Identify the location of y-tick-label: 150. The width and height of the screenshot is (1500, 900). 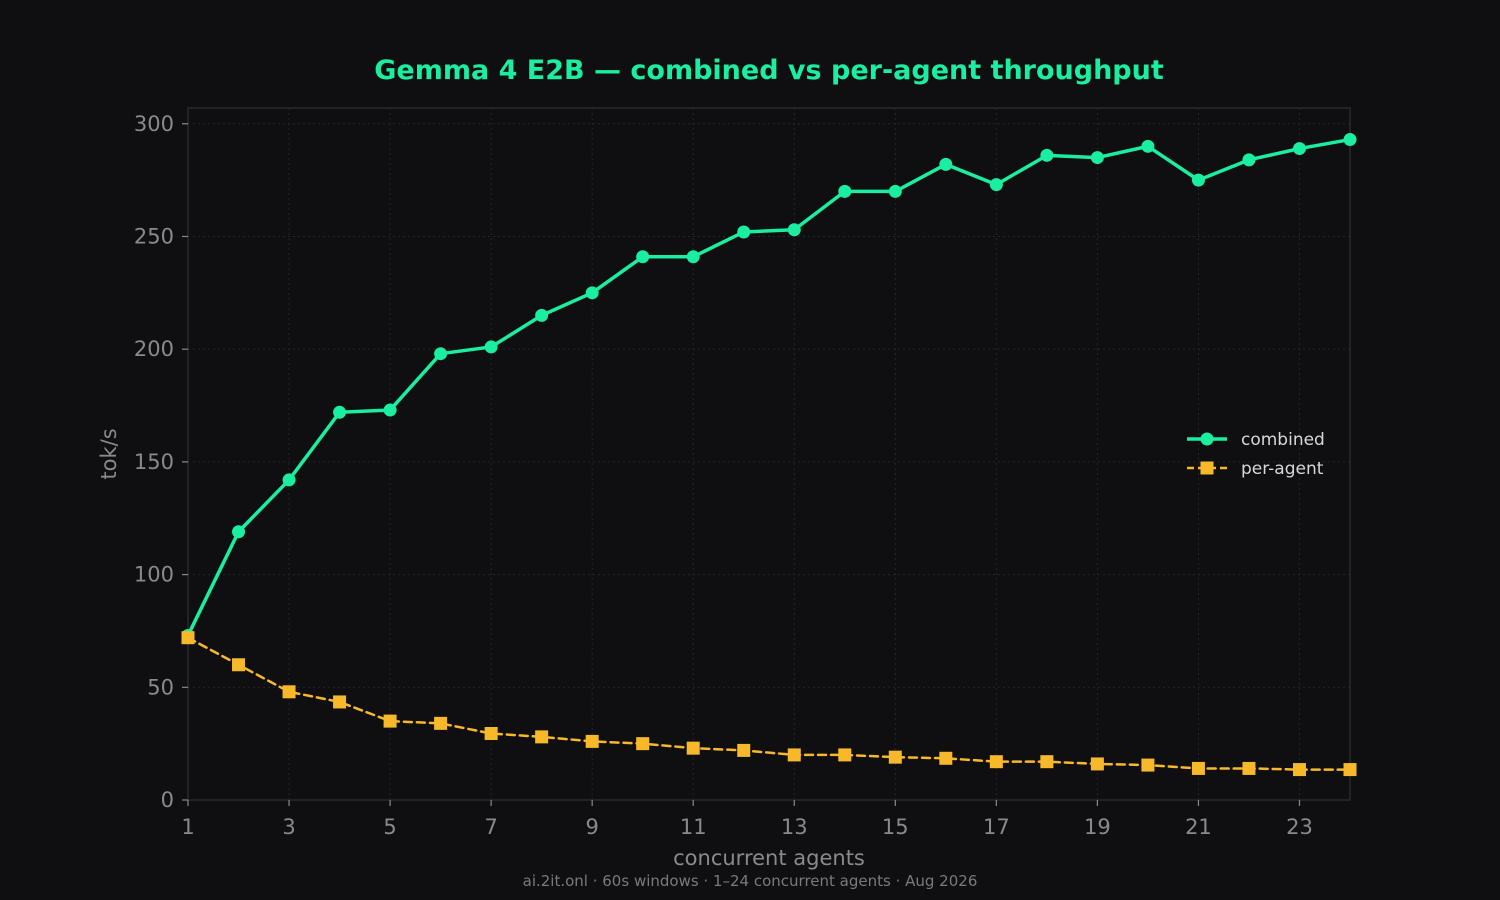
(154, 462).